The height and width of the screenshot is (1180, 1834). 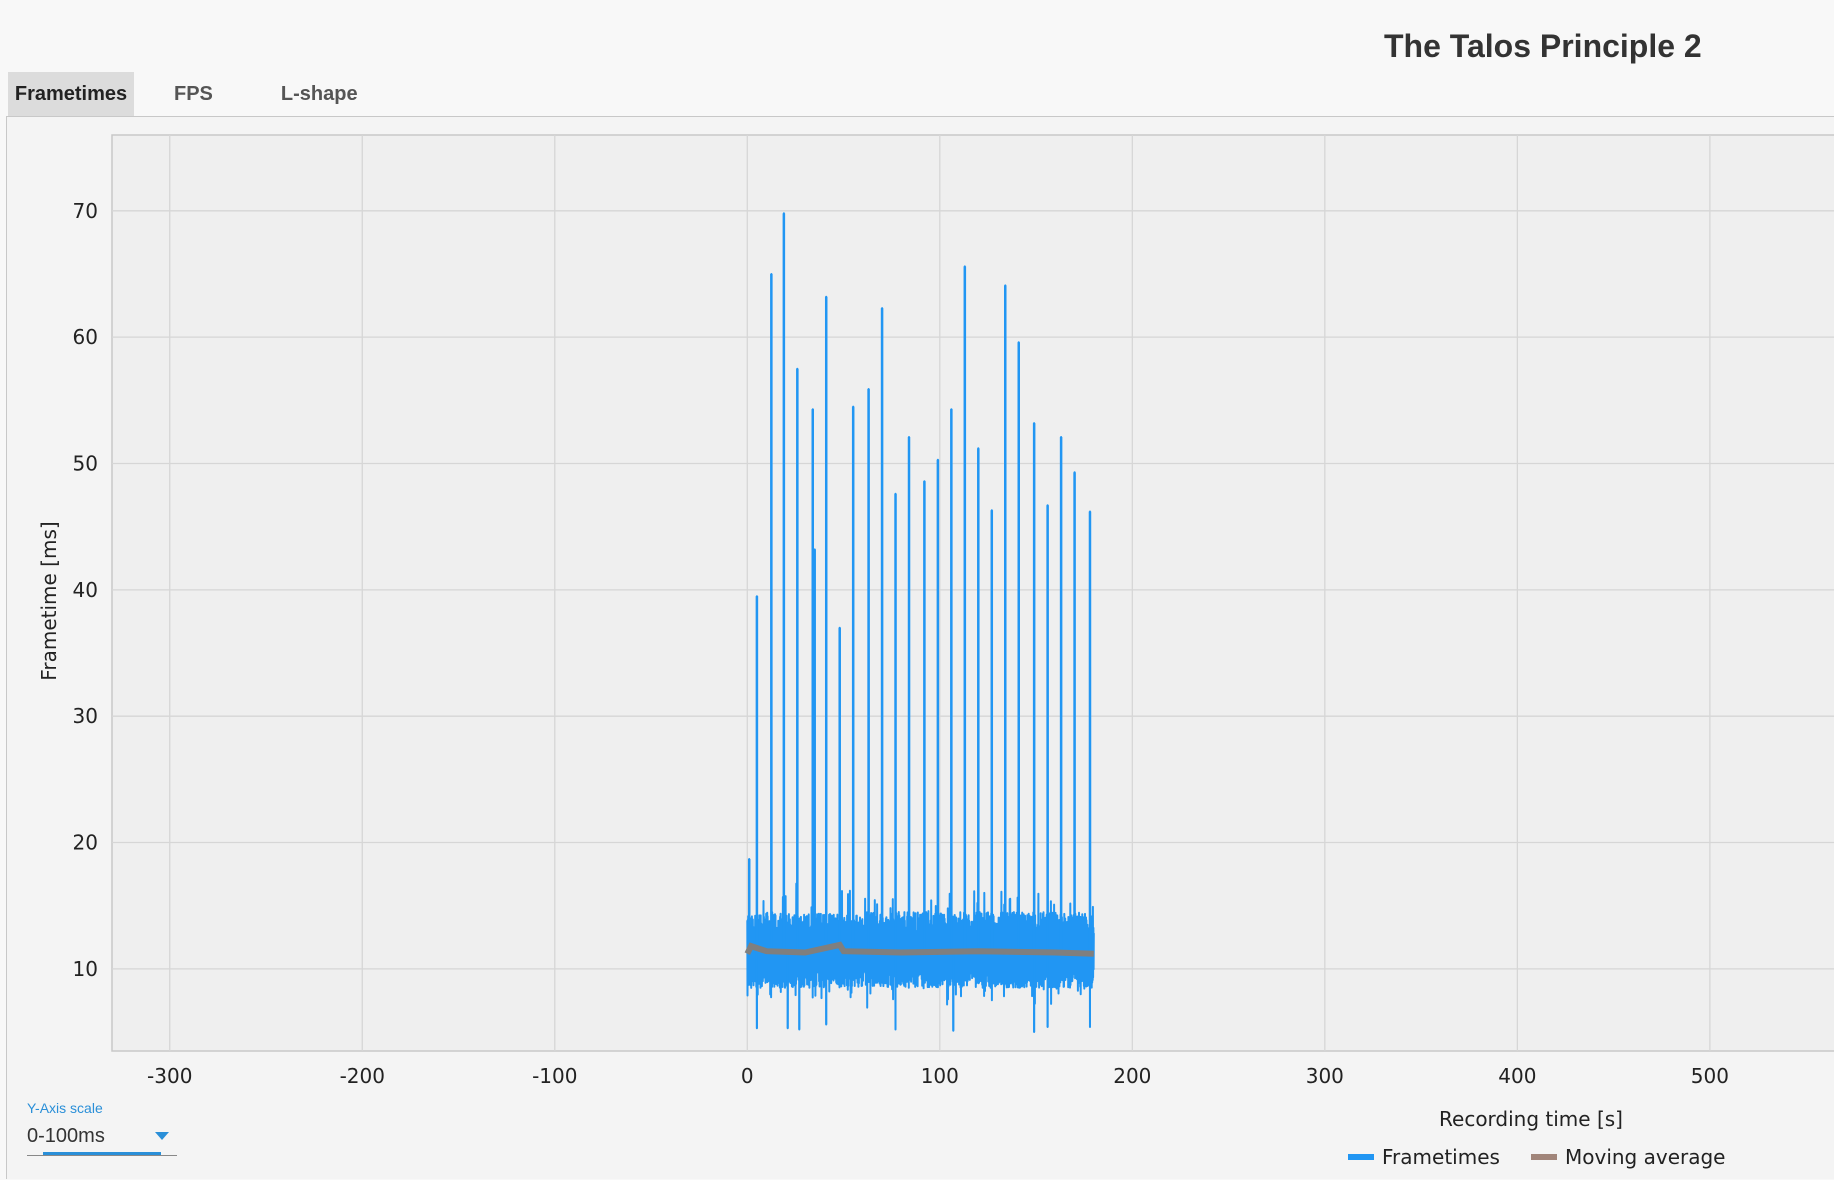 What do you see at coordinates (66, 1136) in the screenshot?
I see `y-axis-scale-value: 0-100ms` at bounding box center [66, 1136].